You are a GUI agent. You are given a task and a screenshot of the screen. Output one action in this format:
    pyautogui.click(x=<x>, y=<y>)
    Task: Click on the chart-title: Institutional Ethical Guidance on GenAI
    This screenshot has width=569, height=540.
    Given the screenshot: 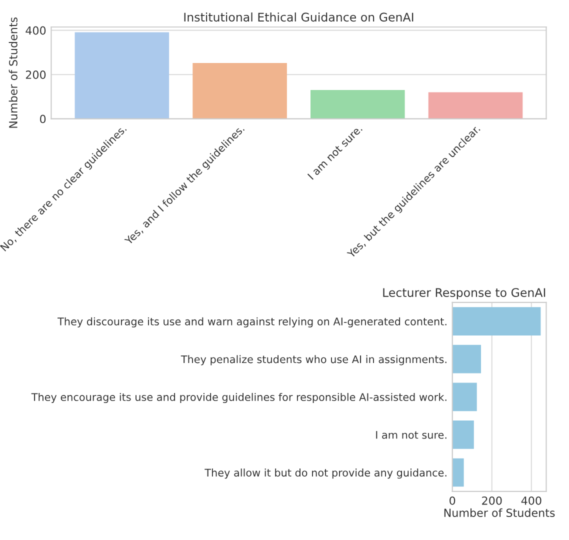 What is the action you would take?
    pyautogui.click(x=299, y=17)
    